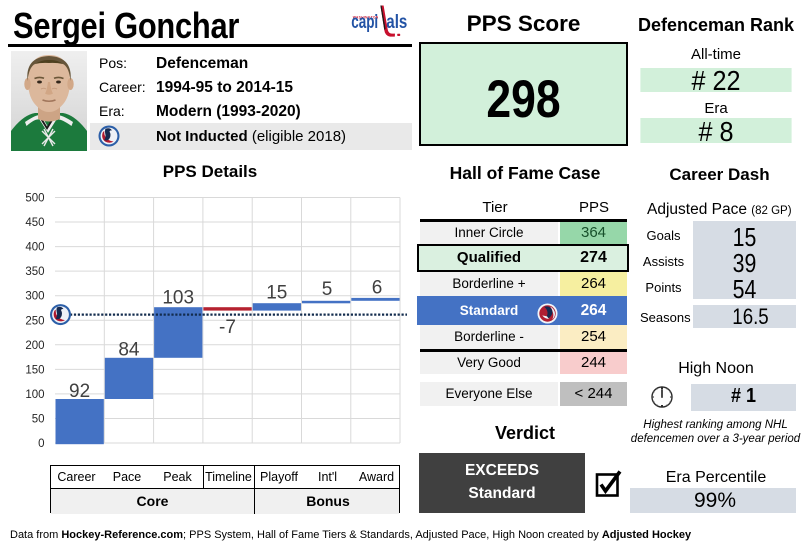 The height and width of the screenshot is (548, 809). I want to click on svg-text: 103, so click(178, 298).